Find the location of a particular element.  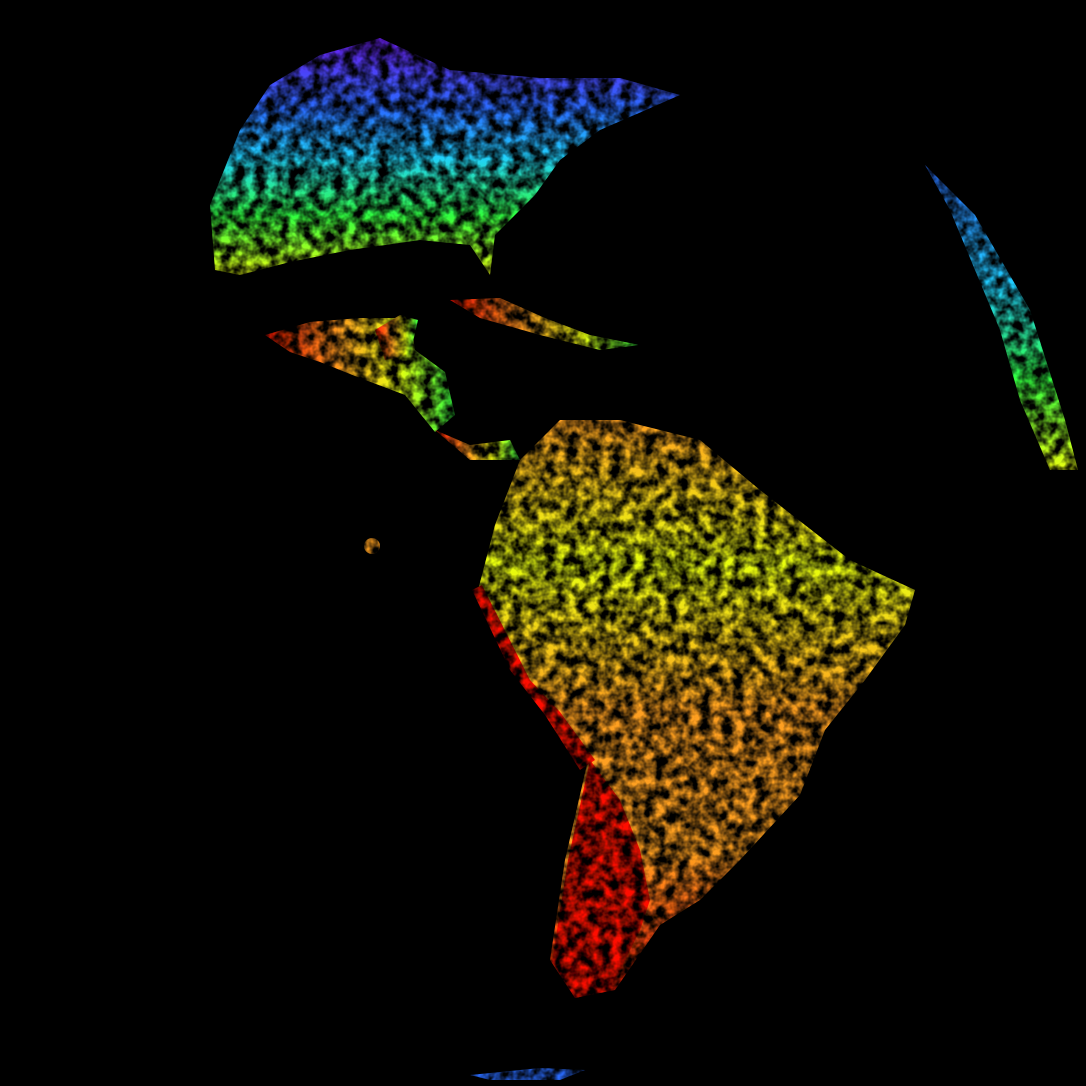

patagonia-red-region is located at coordinates (601, 879).